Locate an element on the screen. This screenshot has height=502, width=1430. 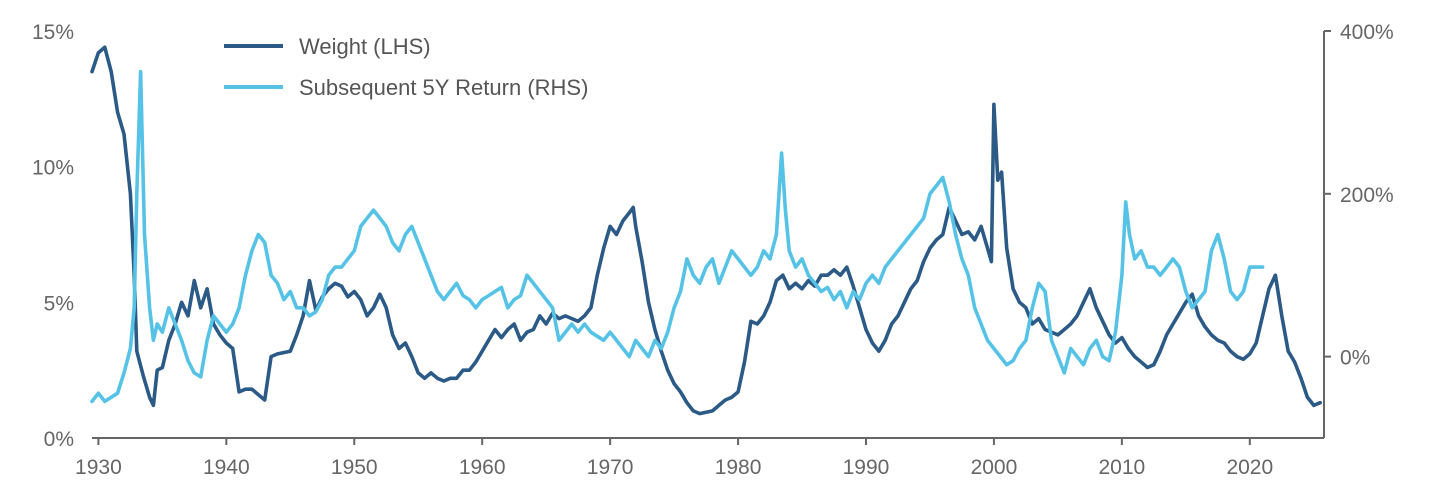
left-tick-label: 5% is located at coordinates (59, 303).